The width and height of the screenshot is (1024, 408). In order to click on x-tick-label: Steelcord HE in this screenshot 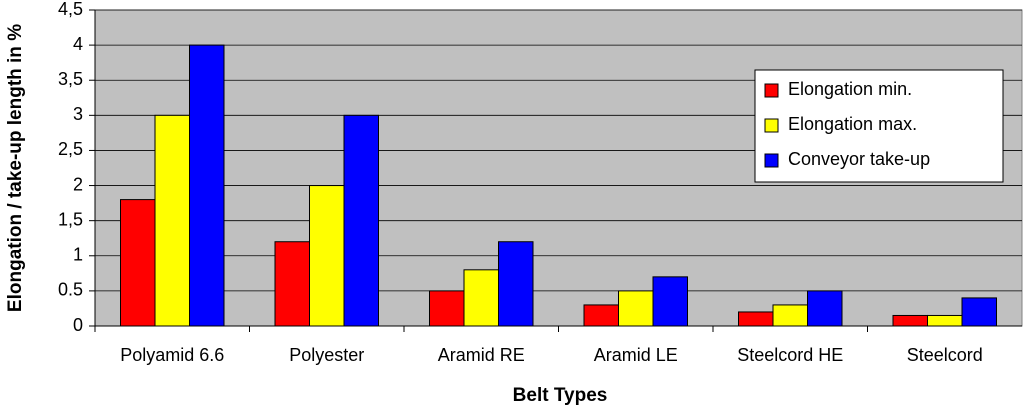, I will do `click(790, 355)`.